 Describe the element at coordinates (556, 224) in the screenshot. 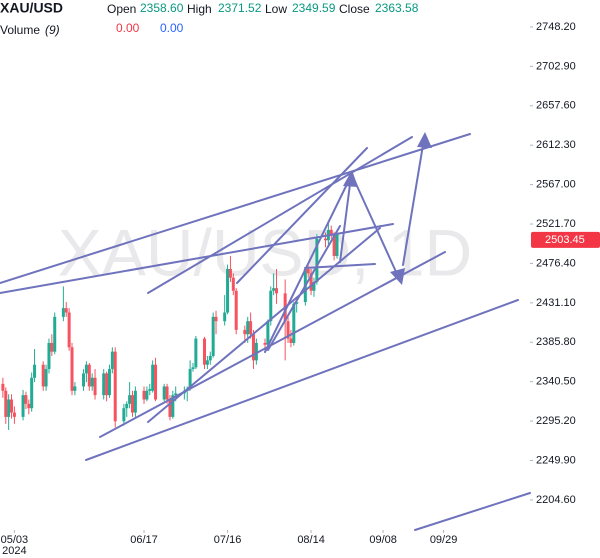

I see `y-tick-label: 2521.70` at that location.